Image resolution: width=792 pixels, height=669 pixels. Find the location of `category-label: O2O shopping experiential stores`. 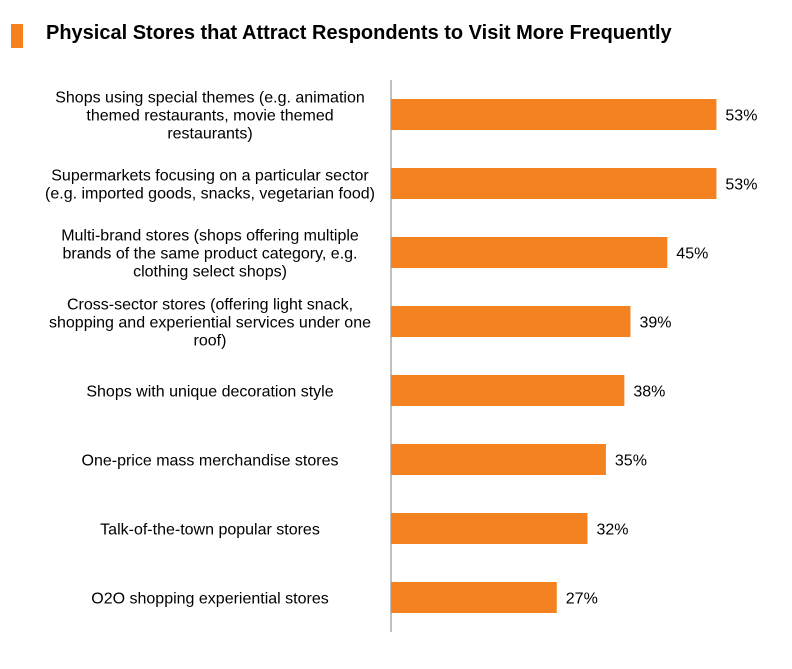

category-label: O2O shopping experiential stores is located at coordinates (209, 599).